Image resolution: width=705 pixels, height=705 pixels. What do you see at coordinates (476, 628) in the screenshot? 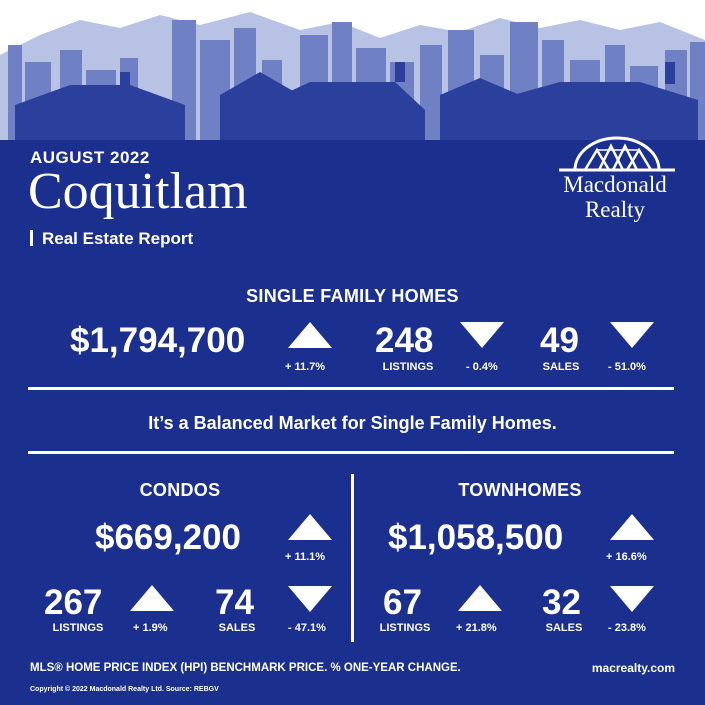
I see `townhomes-listings-change: + 21.8%` at bounding box center [476, 628].